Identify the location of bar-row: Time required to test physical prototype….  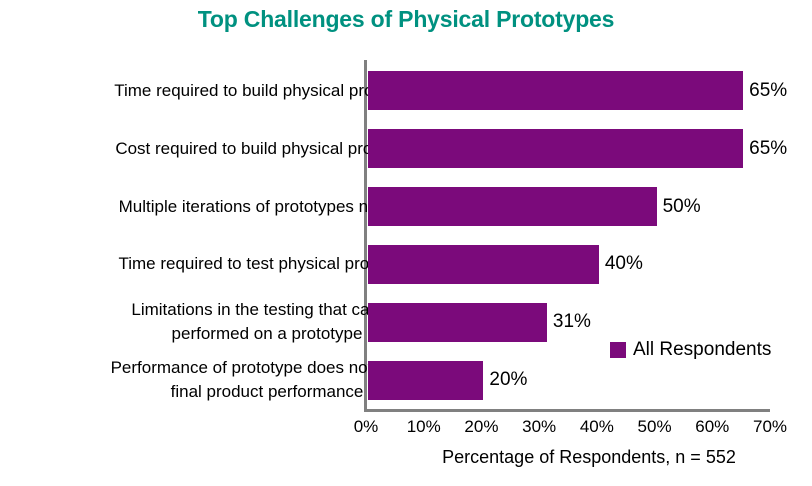
(406, 265).